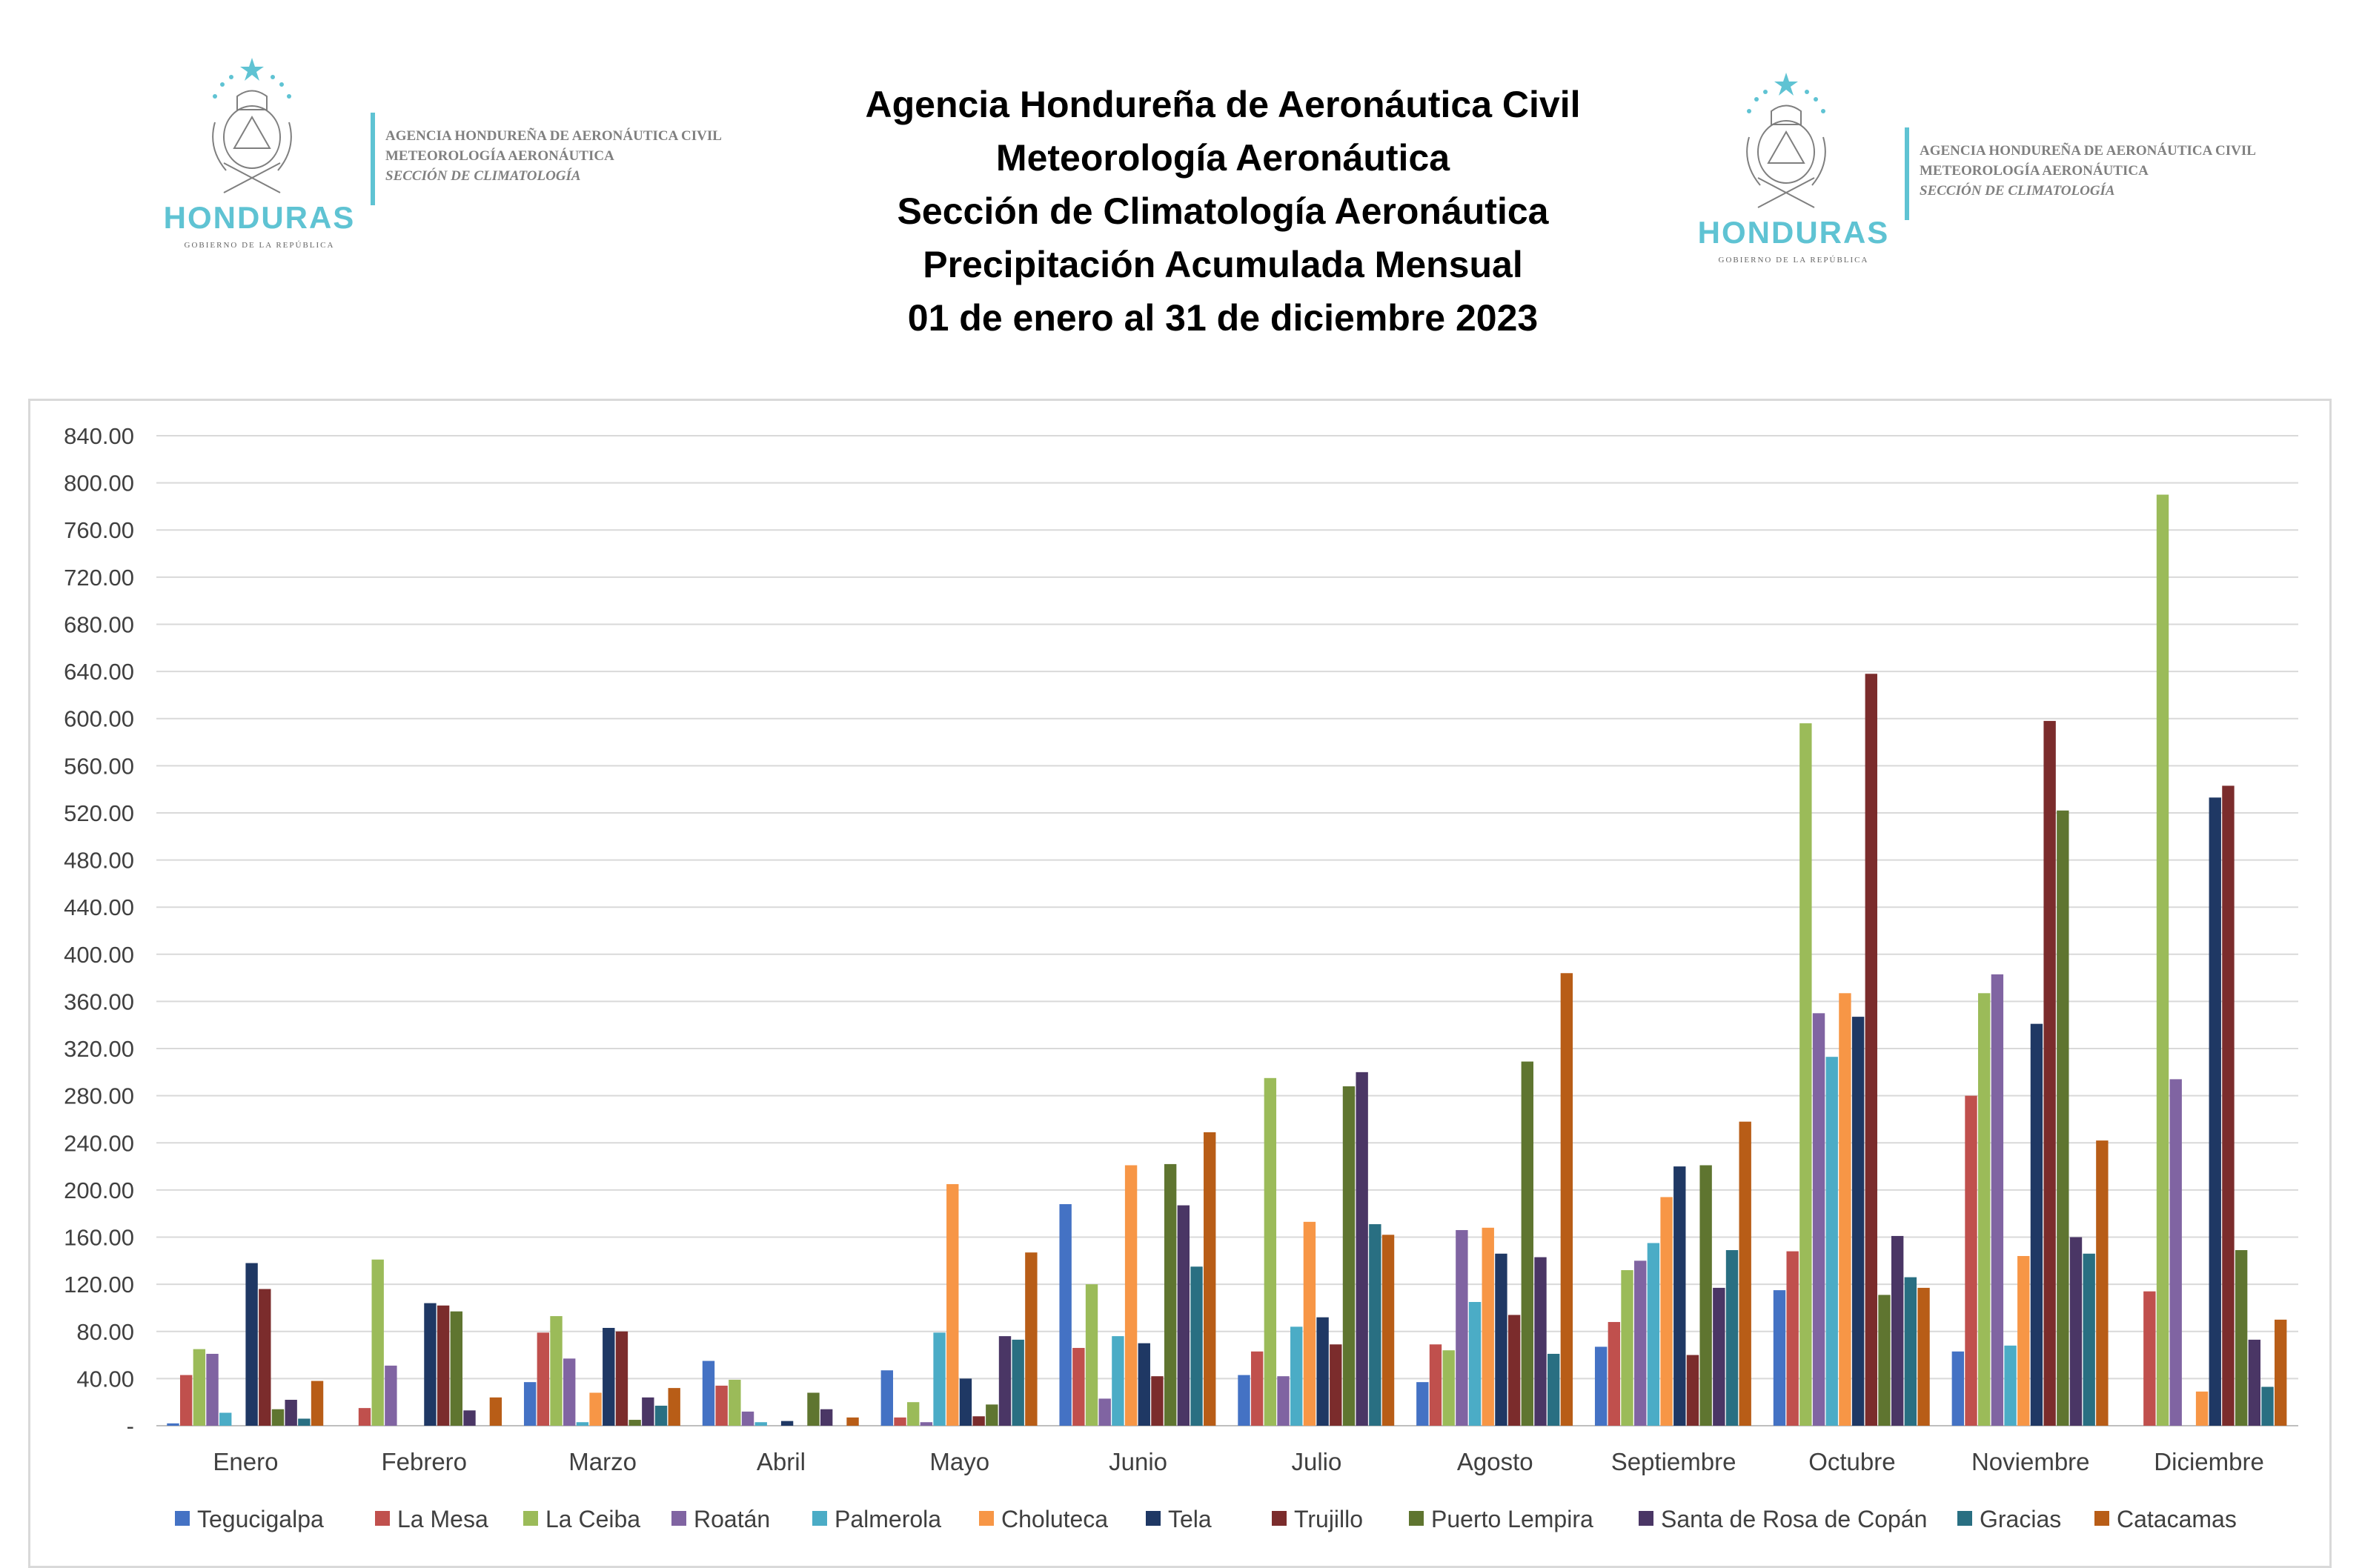 This screenshot has width=2362, height=1568. Describe the element at coordinates (2209, 1461) in the screenshot. I see `x-tick-label: Diciembre` at that location.